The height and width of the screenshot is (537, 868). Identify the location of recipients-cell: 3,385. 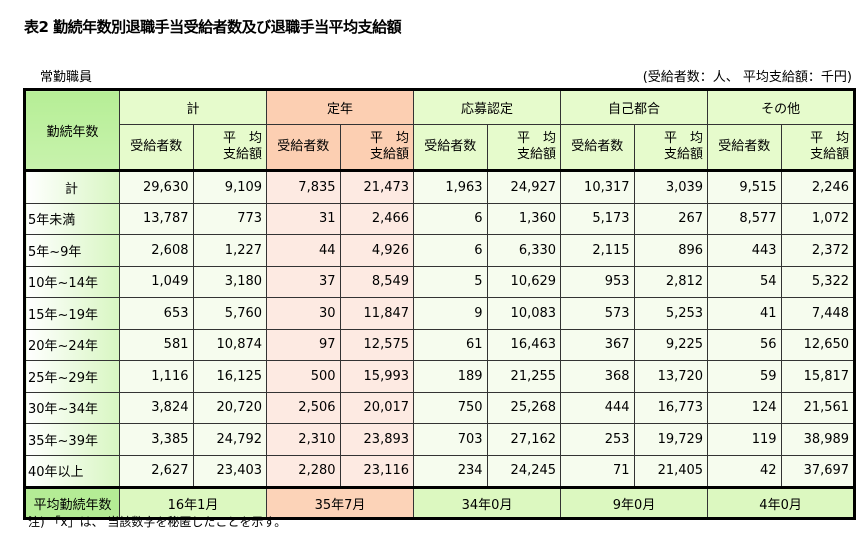
(156, 439).